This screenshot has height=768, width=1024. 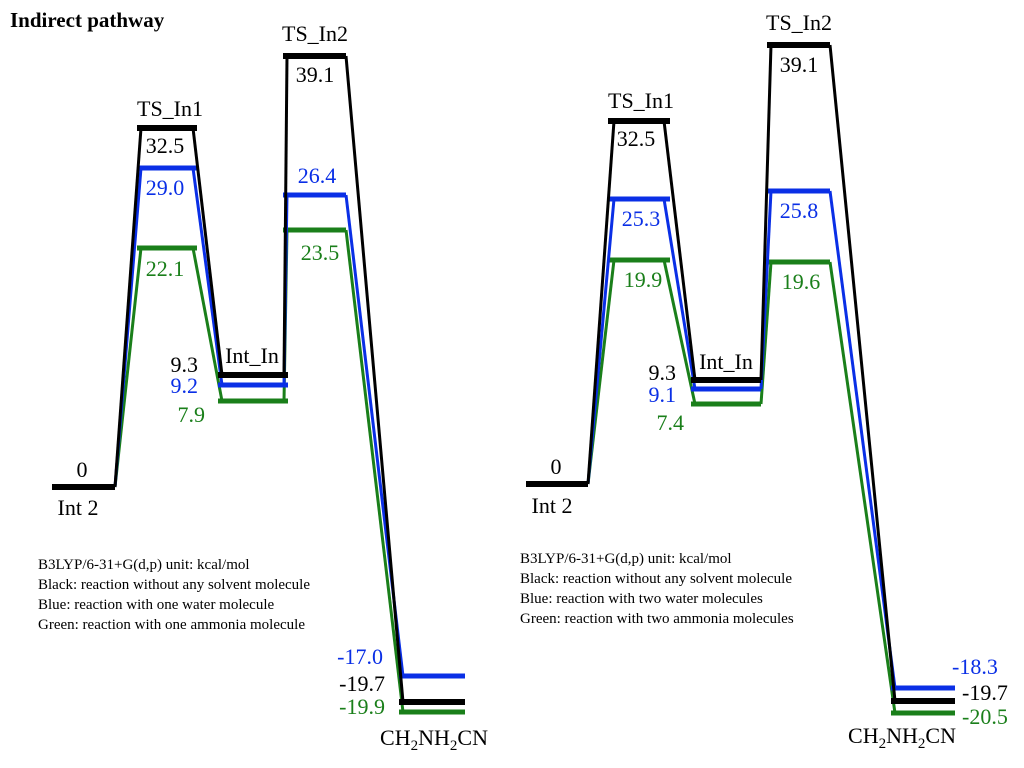 I want to click on energy-value-label: -19.9, so click(x=362, y=706).